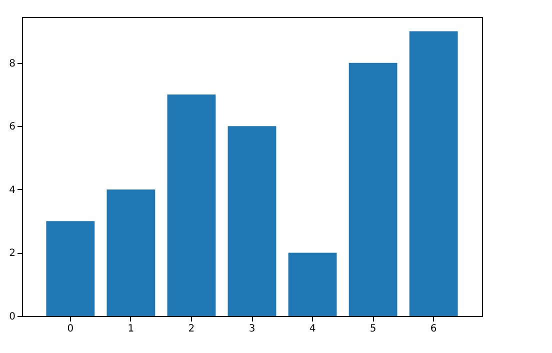  Describe the element at coordinates (12, 254) in the screenshot. I see `y-tick-label: 2` at that location.